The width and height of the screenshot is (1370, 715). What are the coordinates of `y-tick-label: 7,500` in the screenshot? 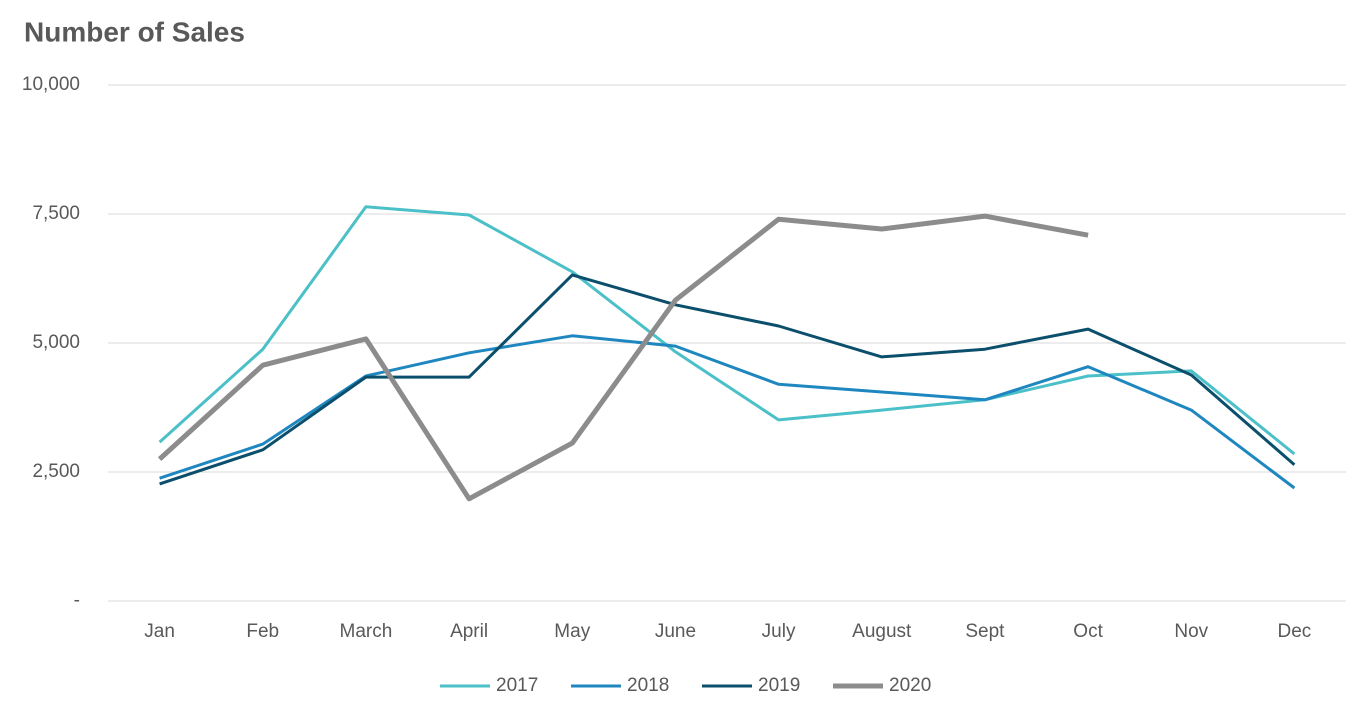 It's located at (56, 213).